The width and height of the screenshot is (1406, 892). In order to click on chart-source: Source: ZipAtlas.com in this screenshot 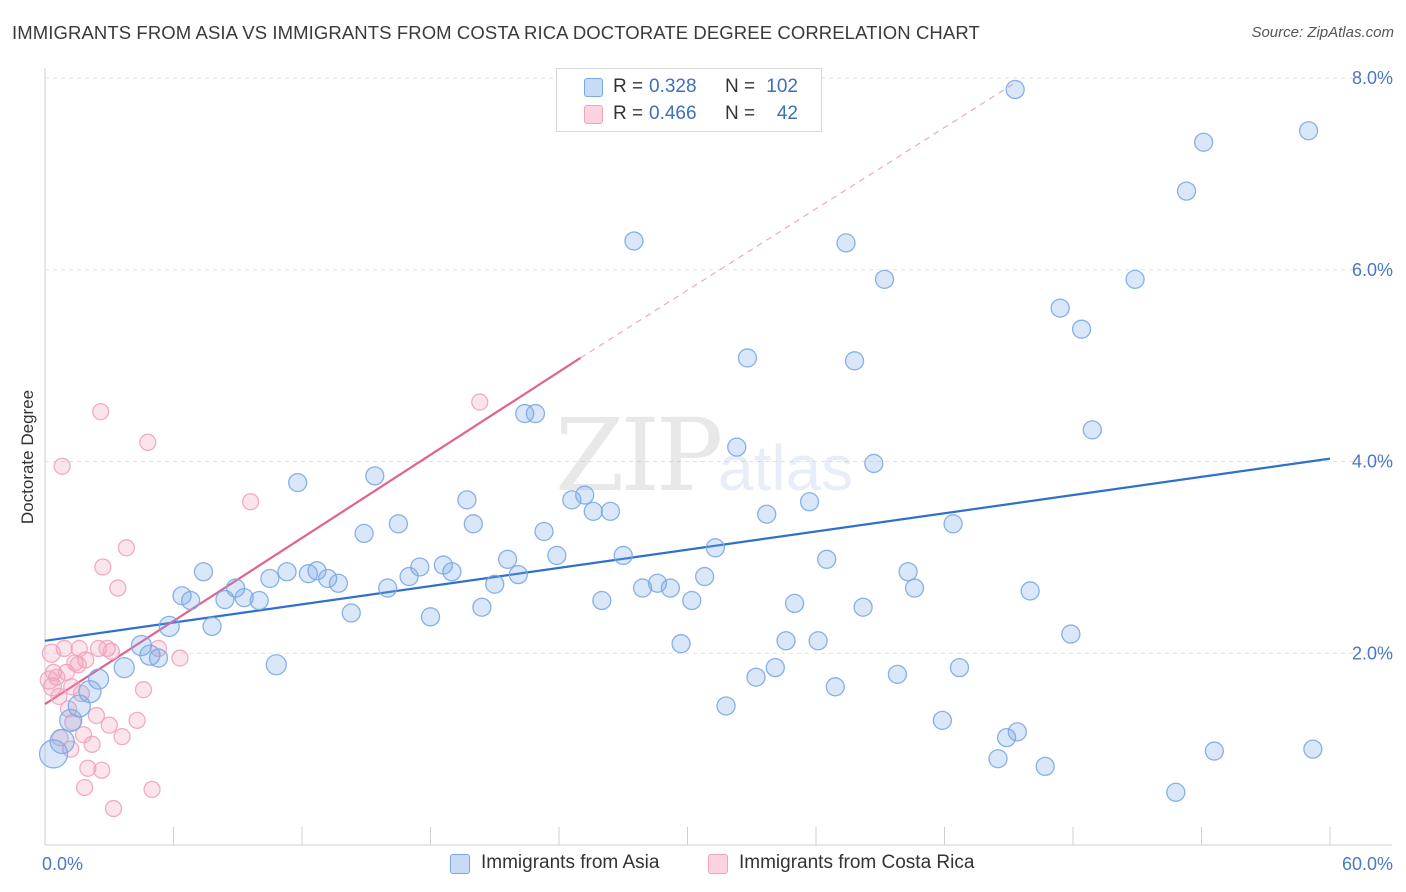, I will do `click(1322, 32)`.